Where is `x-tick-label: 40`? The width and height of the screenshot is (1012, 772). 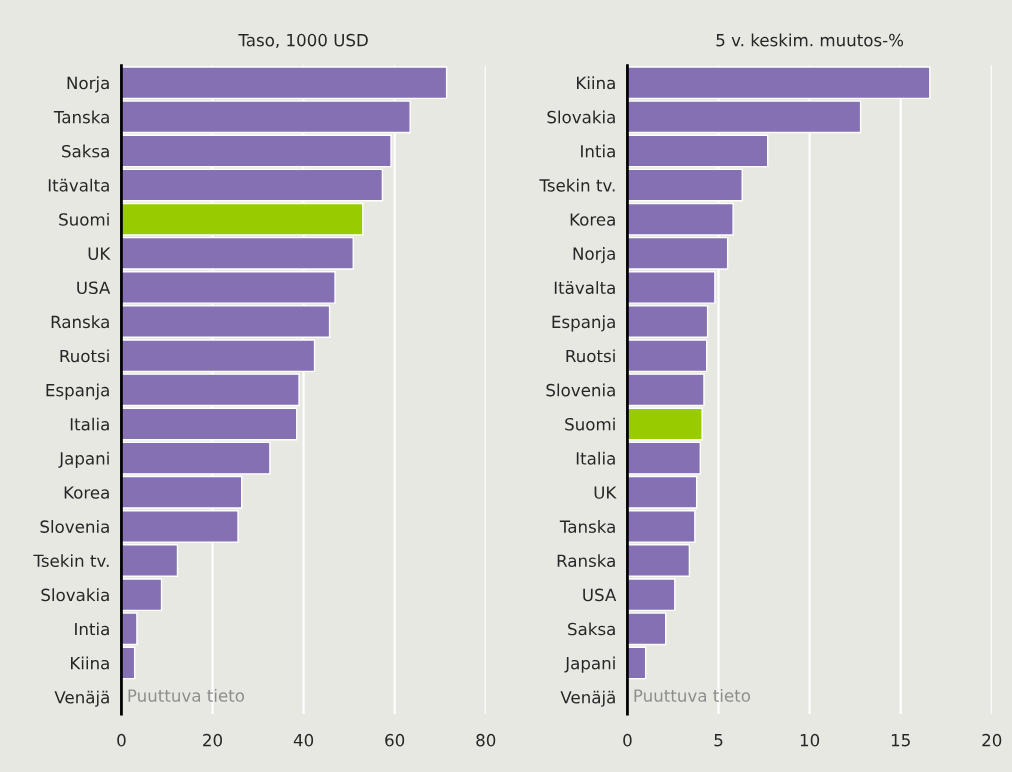 x-tick-label: 40 is located at coordinates (303, 740).